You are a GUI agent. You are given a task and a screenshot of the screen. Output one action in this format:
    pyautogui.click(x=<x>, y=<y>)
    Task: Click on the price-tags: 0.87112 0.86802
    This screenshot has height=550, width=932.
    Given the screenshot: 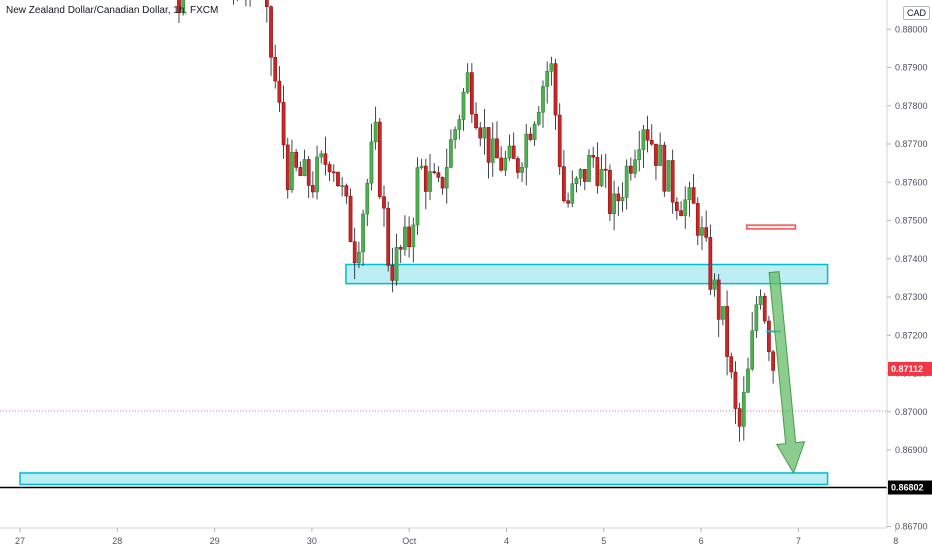 What is the action you would take?
    pyautogui.click(x=910, y=428)
    